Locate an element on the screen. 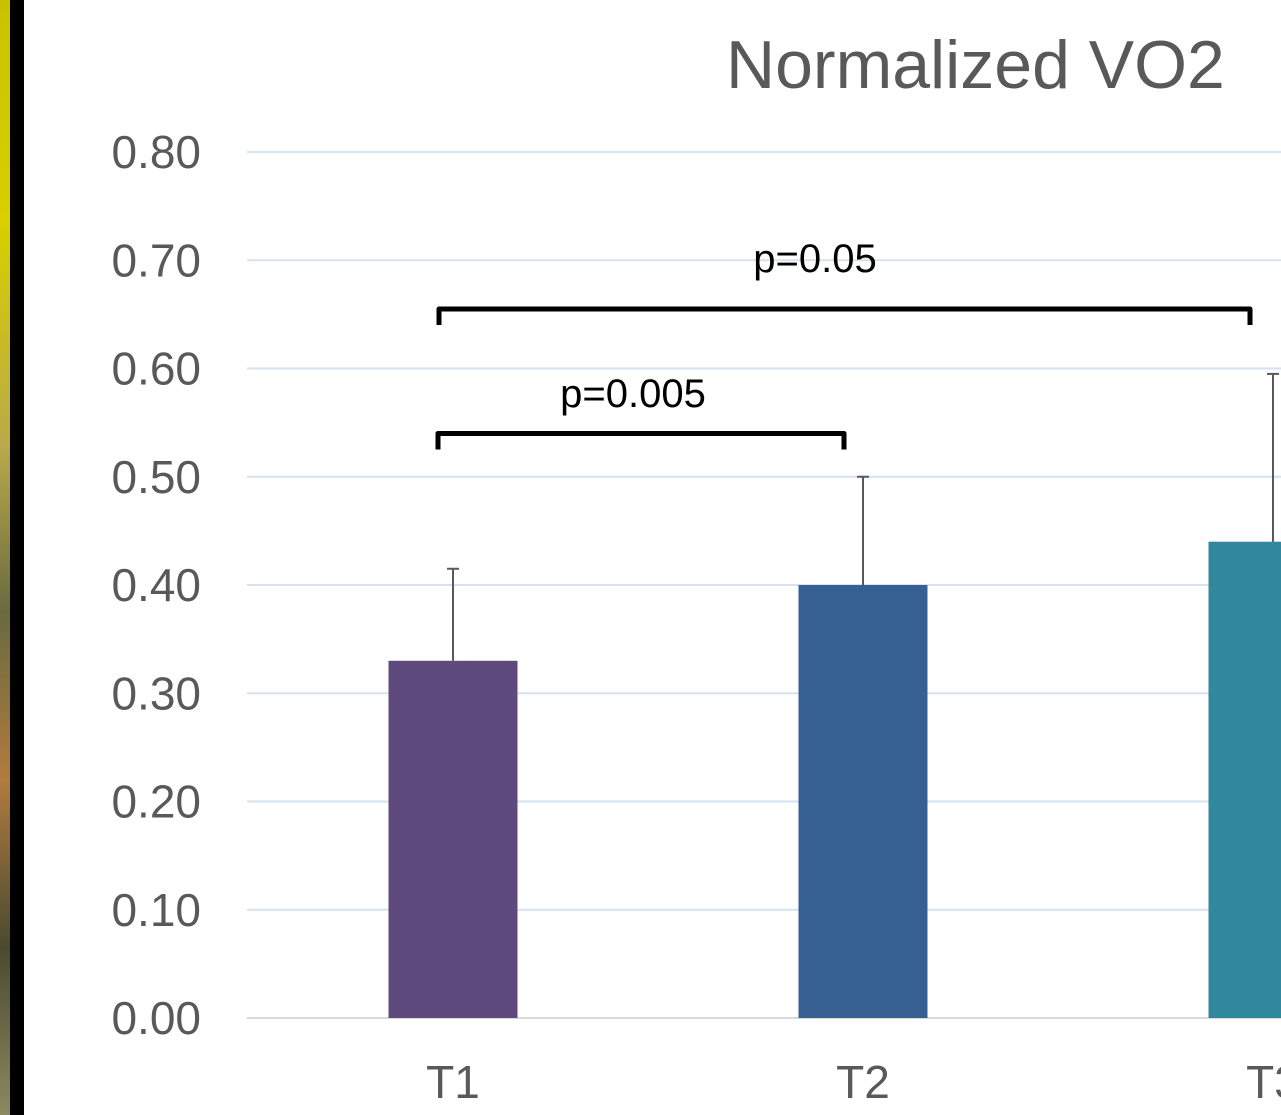  bar-t3 is located at coordinates (1244, 779).